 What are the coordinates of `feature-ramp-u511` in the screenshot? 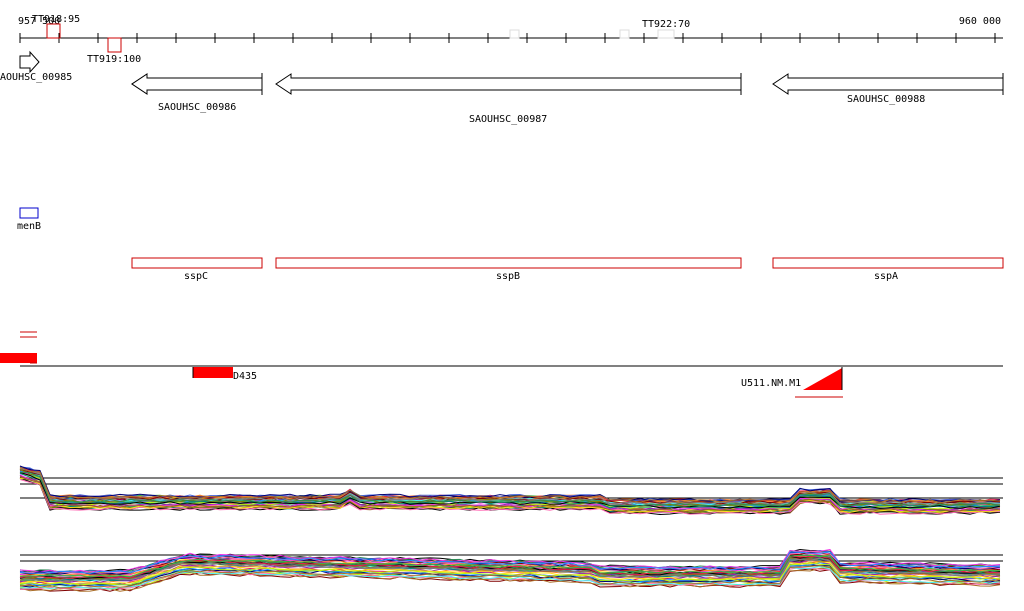 It's located at (822, 379).